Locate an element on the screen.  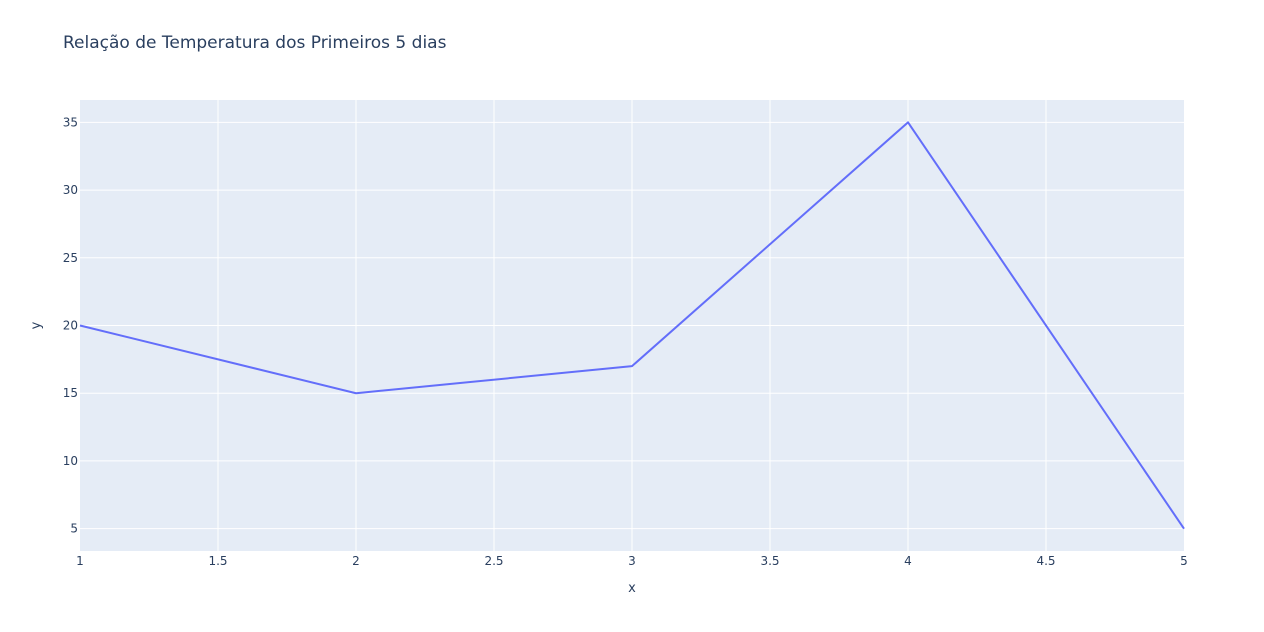
x-axis-title: x is located at coordinates (632, 588).